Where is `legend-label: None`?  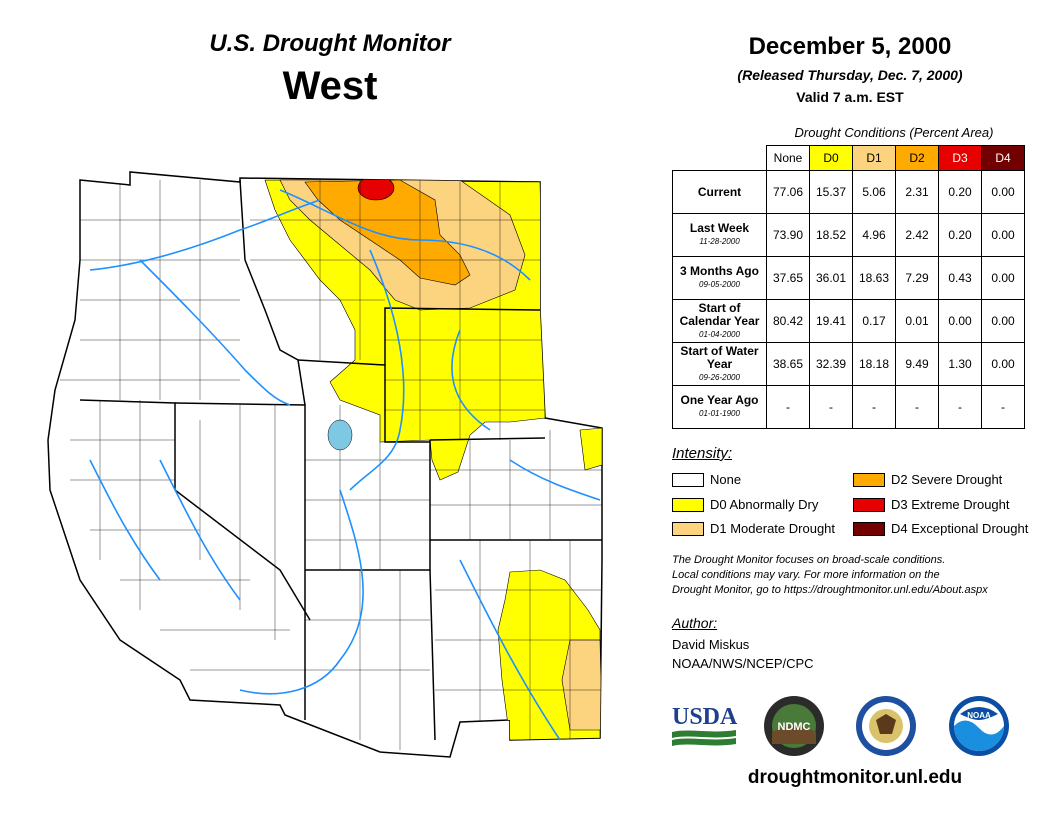
legend-label: None is located at coordinates (726, 479).